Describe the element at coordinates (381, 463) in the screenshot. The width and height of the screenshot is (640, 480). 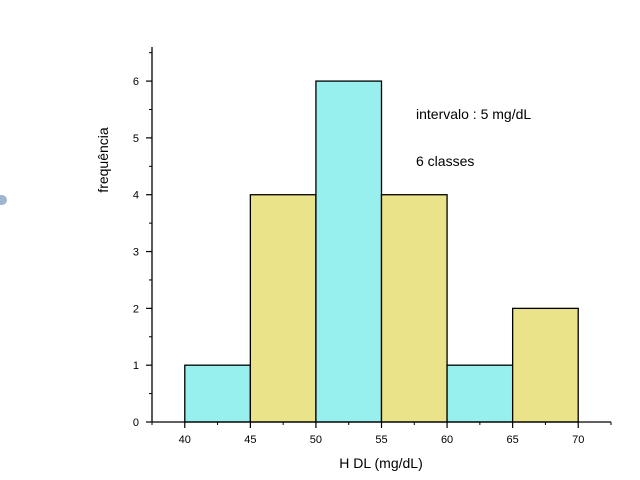
I see `x-axis-title: H DL (mg/dL)` at that location.